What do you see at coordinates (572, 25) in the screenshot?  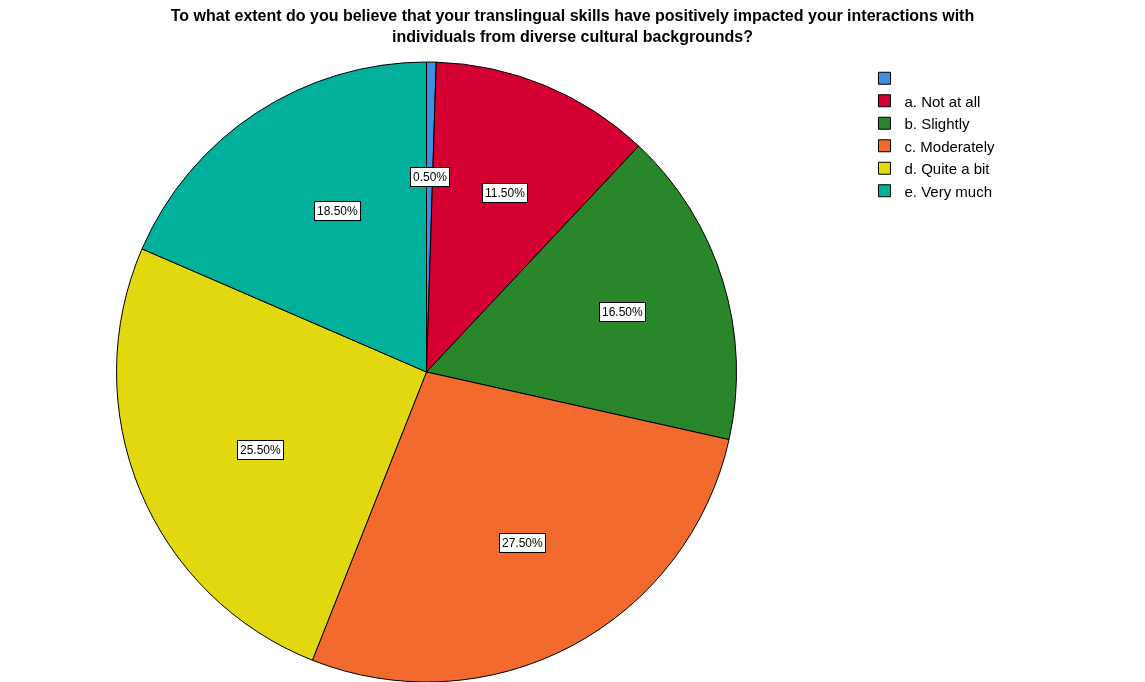 I see `chart-title: To what extent do you believe that your translingual skills have positively impacted your interactions with individuals from diverse cultural backgrounds?` at bounding box center [572, 25].